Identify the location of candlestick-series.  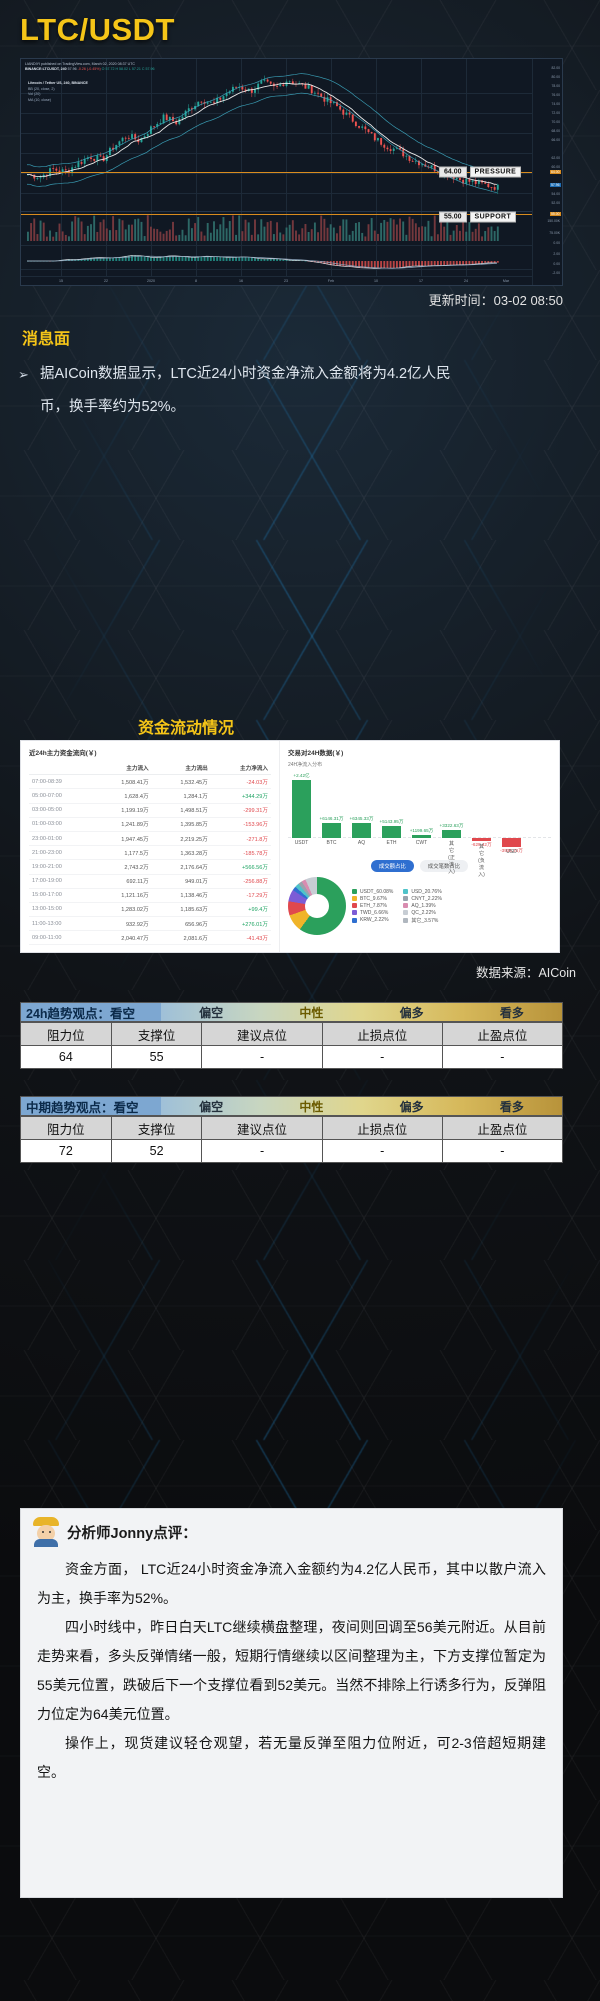
(262, 134).